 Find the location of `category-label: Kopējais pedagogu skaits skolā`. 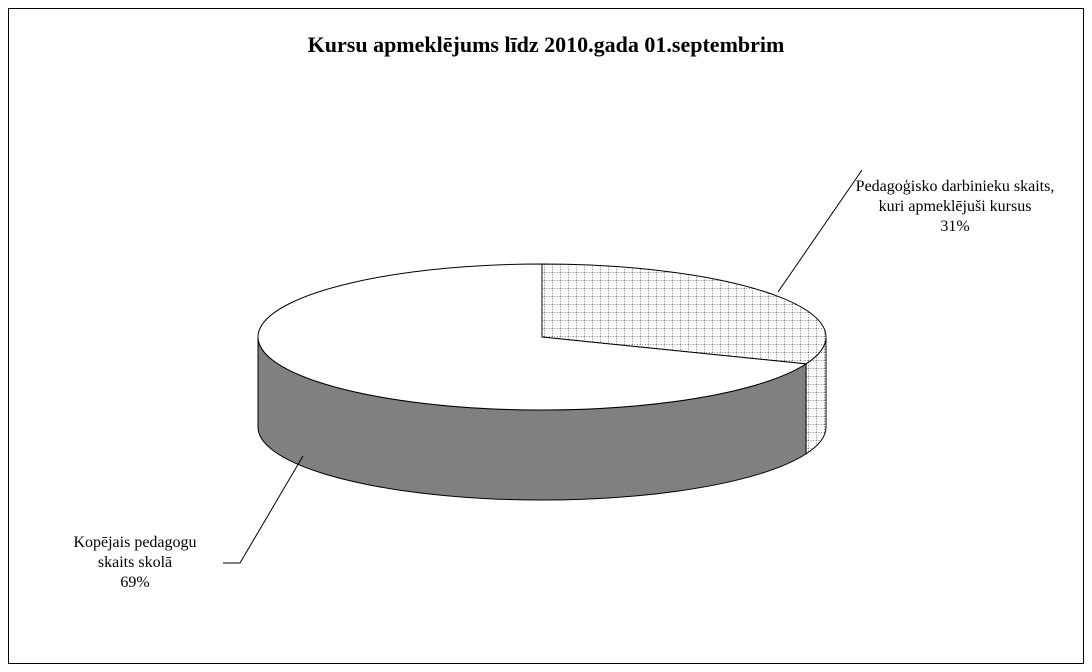

category-label: Kopējais pedagogu skaits skolā is located at coordinates (135, 552).